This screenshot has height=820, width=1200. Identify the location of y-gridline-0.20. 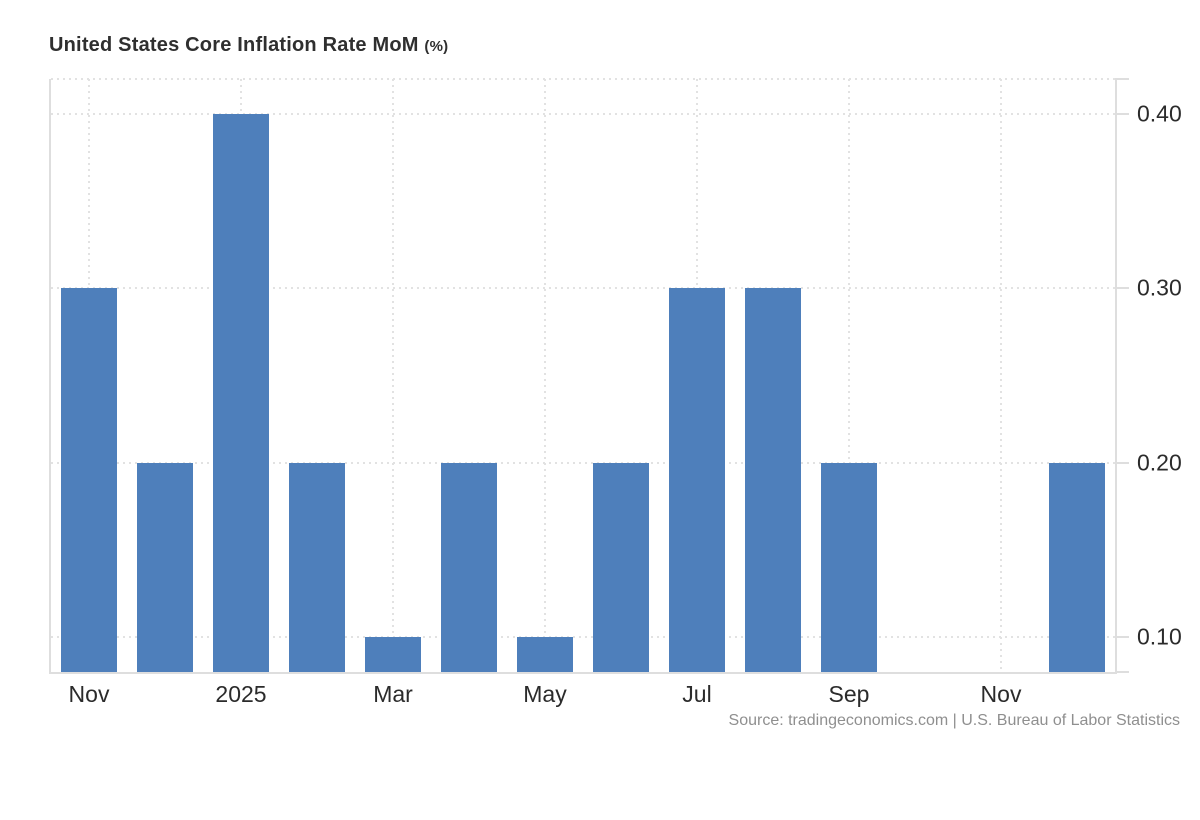
(583, 462).